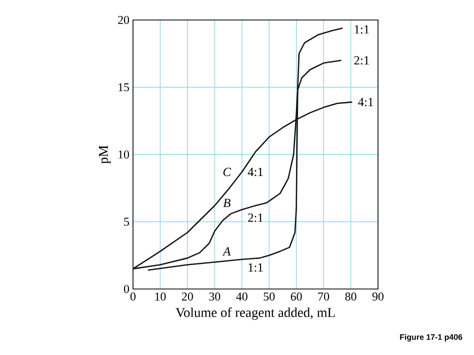  Describe the element at coordinates (226, 203) in the screenshot. I see `annotation: B` at that location.